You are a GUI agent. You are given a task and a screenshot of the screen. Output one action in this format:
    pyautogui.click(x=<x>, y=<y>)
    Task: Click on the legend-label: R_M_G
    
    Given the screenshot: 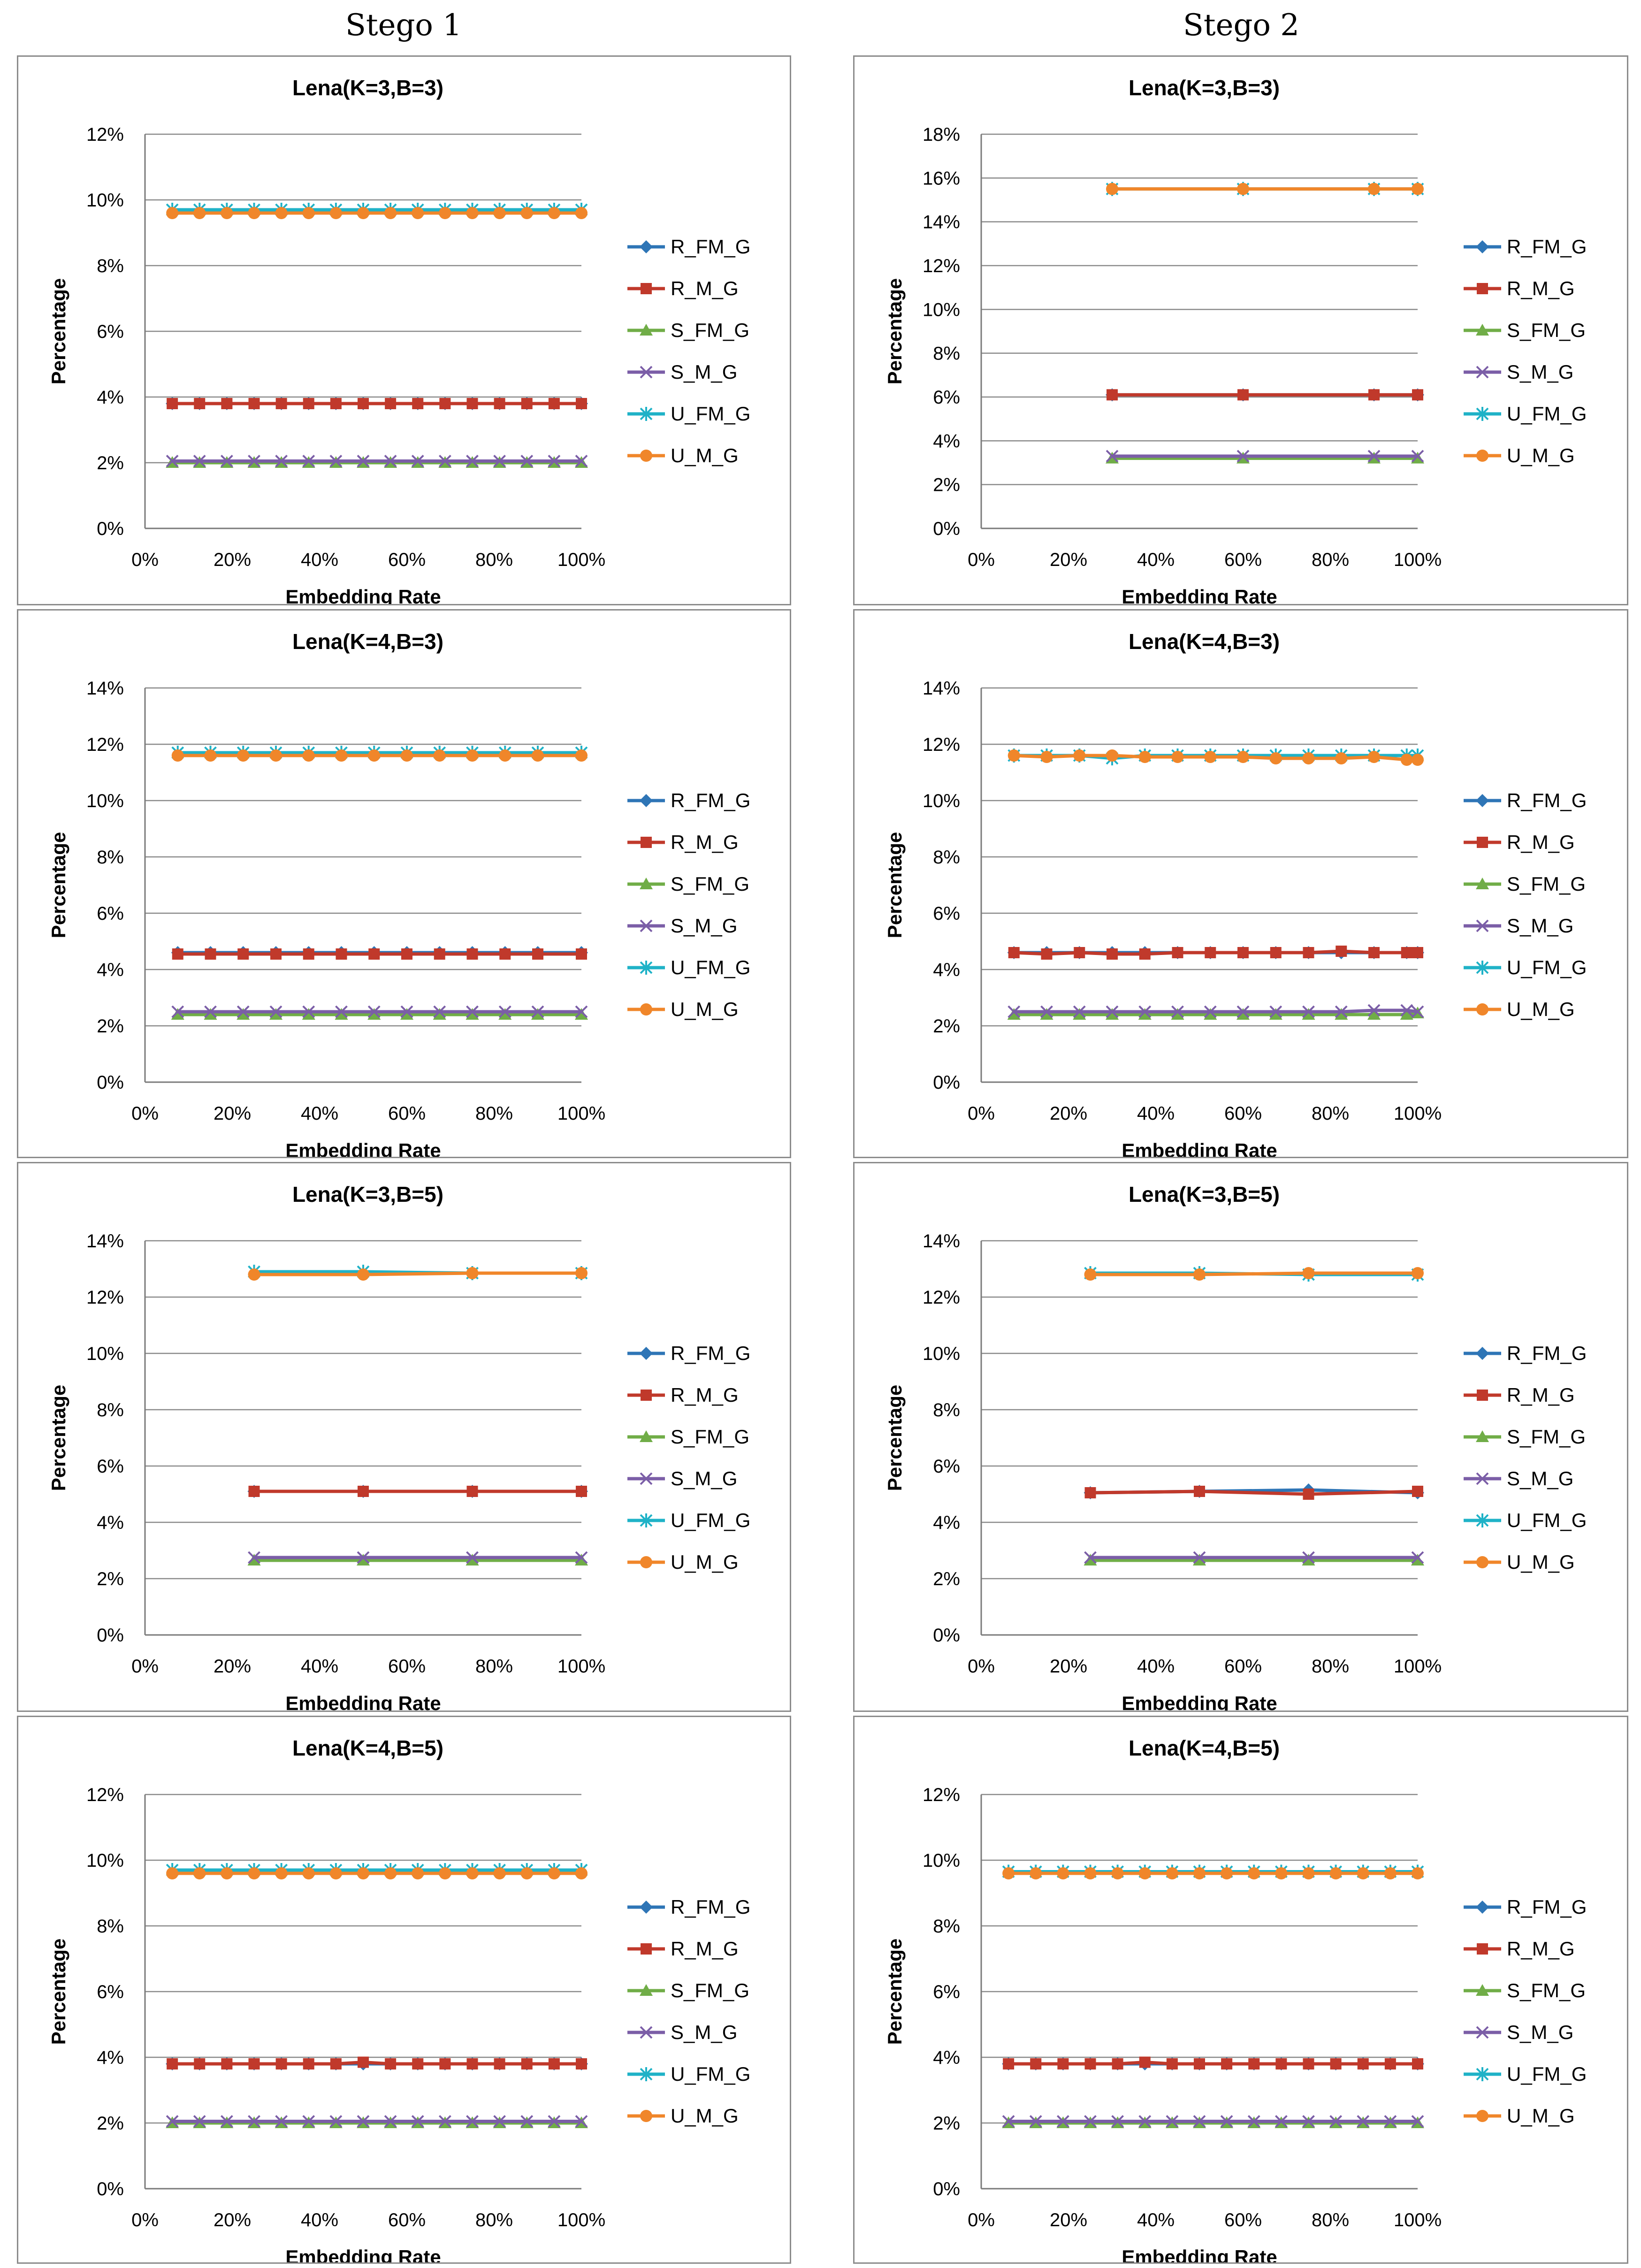 What is the action you would take?
    pyautogui.click(x=1541, y=842)
    